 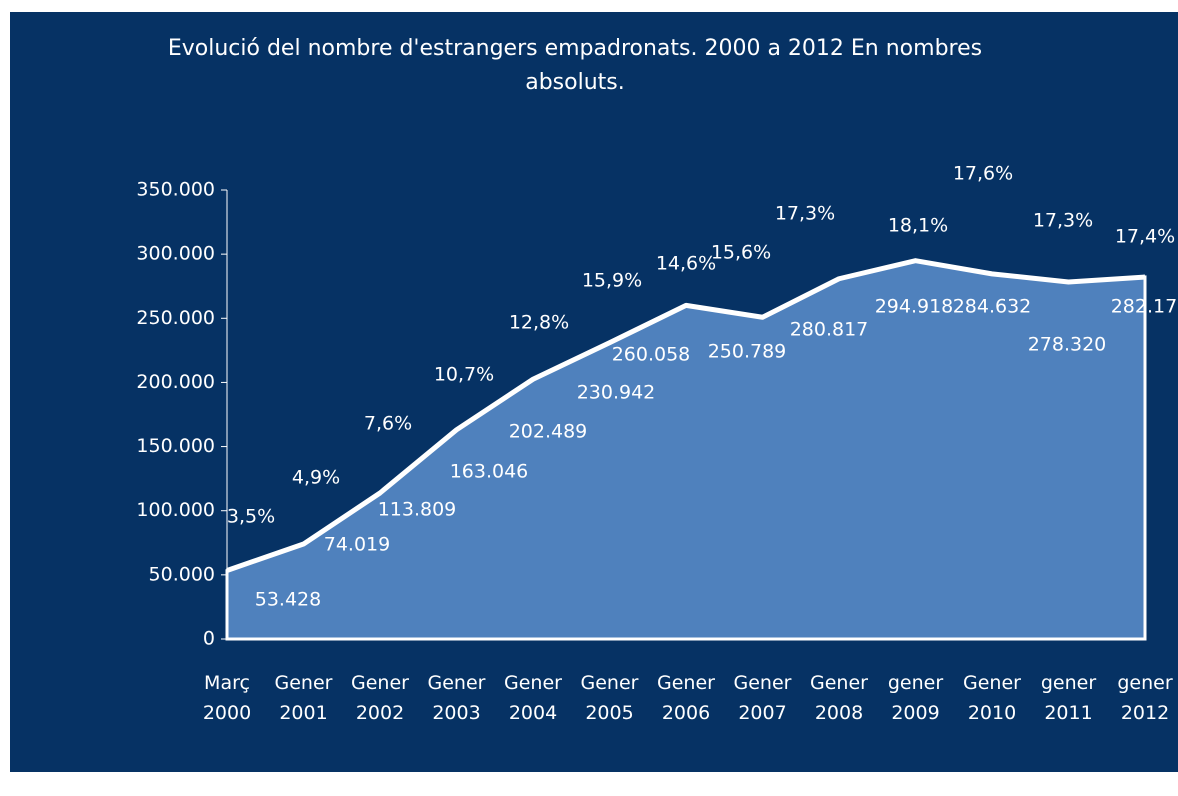 I want to click on value-label: 260.058, so click(x=651, y=355).